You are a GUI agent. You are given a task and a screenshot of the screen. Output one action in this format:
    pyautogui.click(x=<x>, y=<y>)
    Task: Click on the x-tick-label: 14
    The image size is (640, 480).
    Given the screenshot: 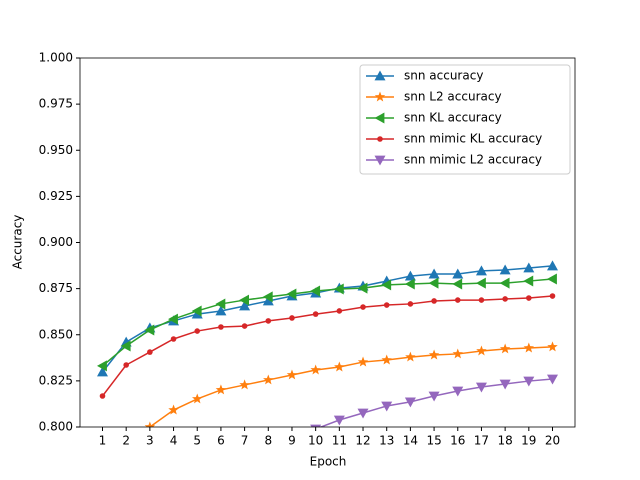 What is the action you would take?
    pyautogui.click(x=410, y=441)
    